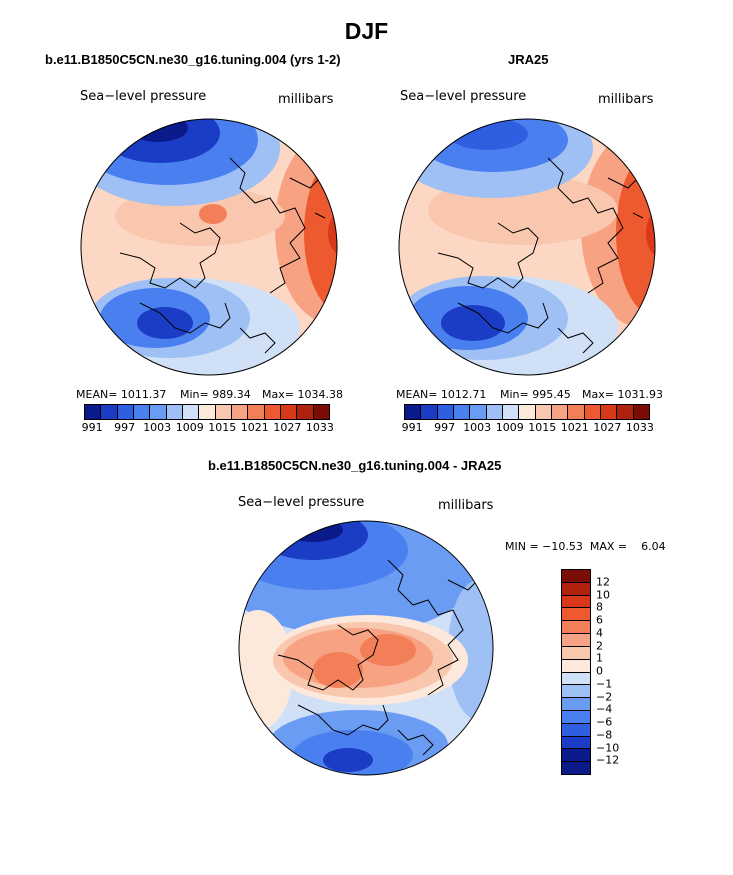 The height and width of the screenshot is (875, 733). What do you see at coordinates (599, 607) in the screenshot?
I see `colorbar-tick-label: 8` at bounding box center [599, 607].